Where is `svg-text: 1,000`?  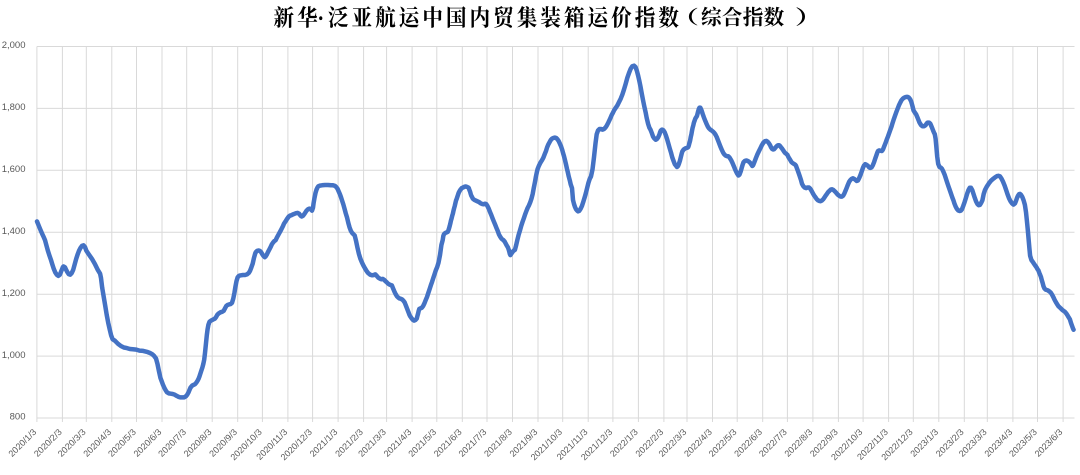
svg-text: 1,000 is located at coordinates (14, 355).